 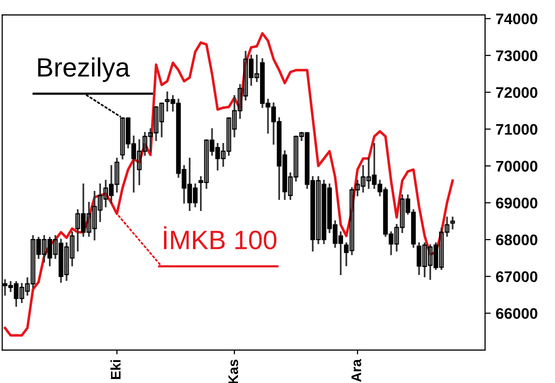 What do you see at coordinates (357, 370) in the screenshot?
I see `x-tick-label: Ara` at bounding box center [357, 370].